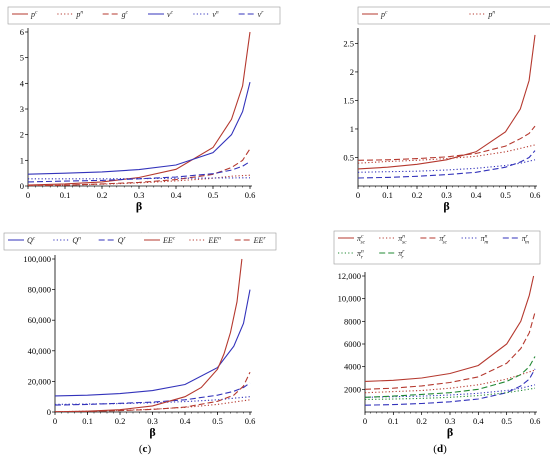  I want to click on panel-caption: (c), so click(145, 449).